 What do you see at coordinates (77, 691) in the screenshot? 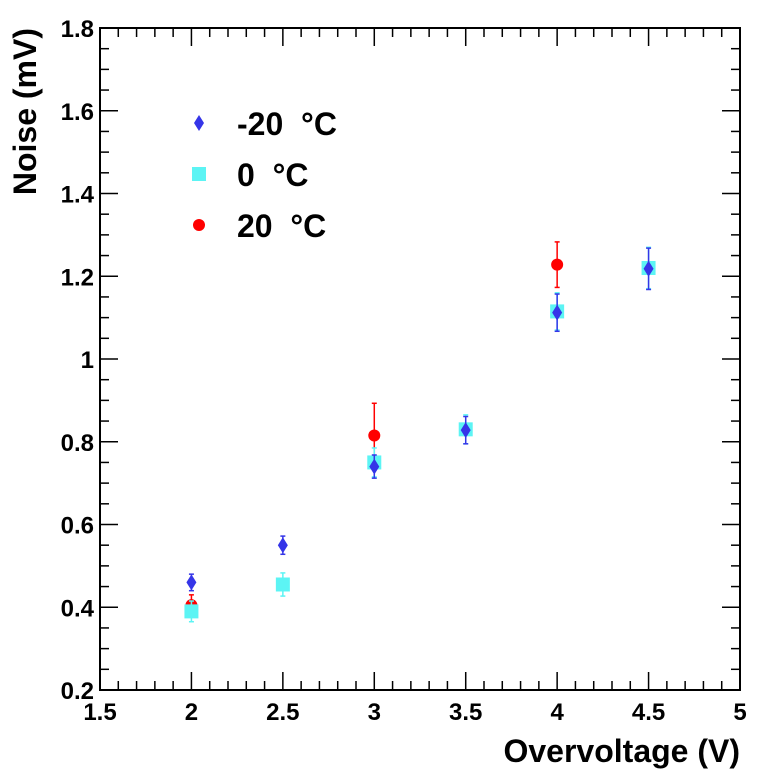
I see `y-tick-label: 0.2` at bounding box center [77, 691].